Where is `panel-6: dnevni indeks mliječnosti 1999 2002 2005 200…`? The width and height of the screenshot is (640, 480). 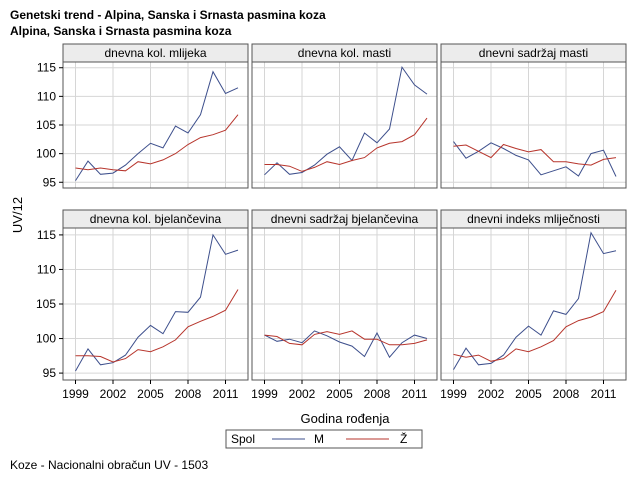
panel-6: dnevni indeks mliječnosti 1999 2002 2005 200… is located at coordinates (533, 305).